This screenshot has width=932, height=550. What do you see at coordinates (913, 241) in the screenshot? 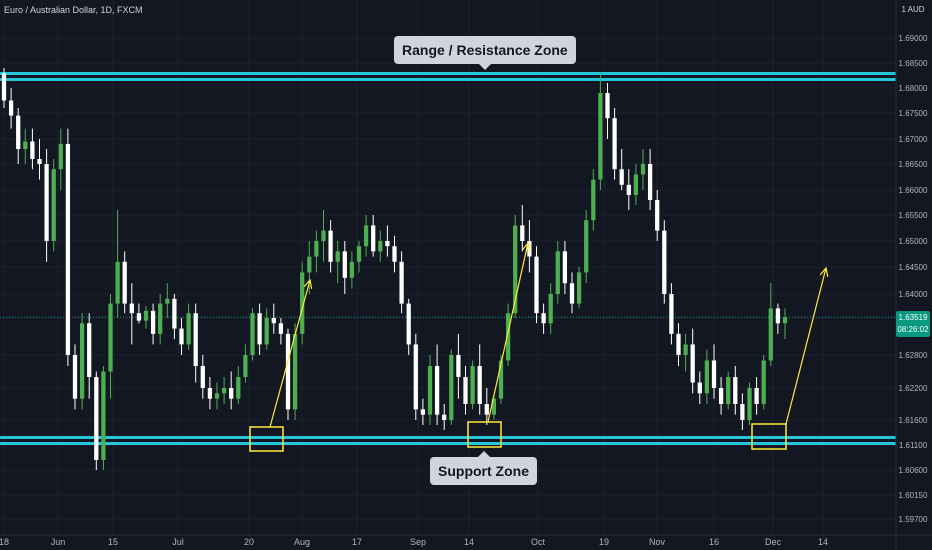
I see `price-tick-label: 1.65000` at bounding box center [913, 241].